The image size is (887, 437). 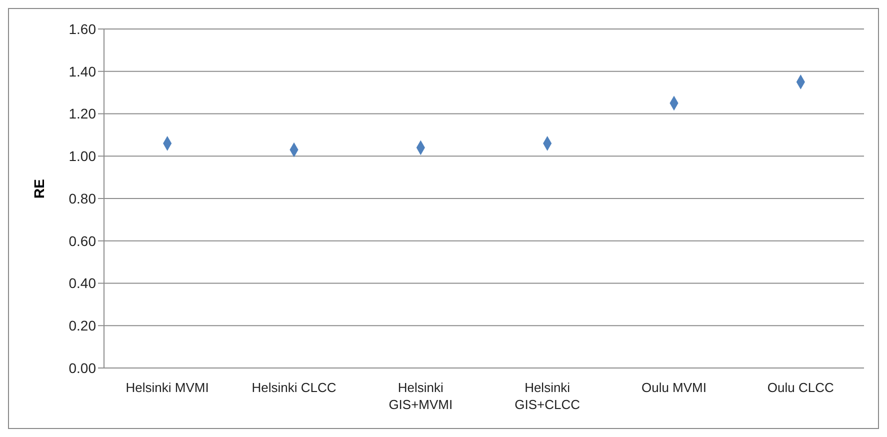 I want to click on y-tick-label: 1.40, so click(x=82, y=71).